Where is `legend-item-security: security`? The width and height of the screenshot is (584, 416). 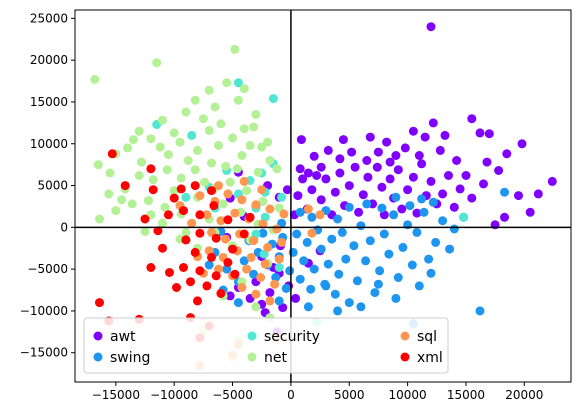
legend-item-security: security is located at coordinates (283, 337).